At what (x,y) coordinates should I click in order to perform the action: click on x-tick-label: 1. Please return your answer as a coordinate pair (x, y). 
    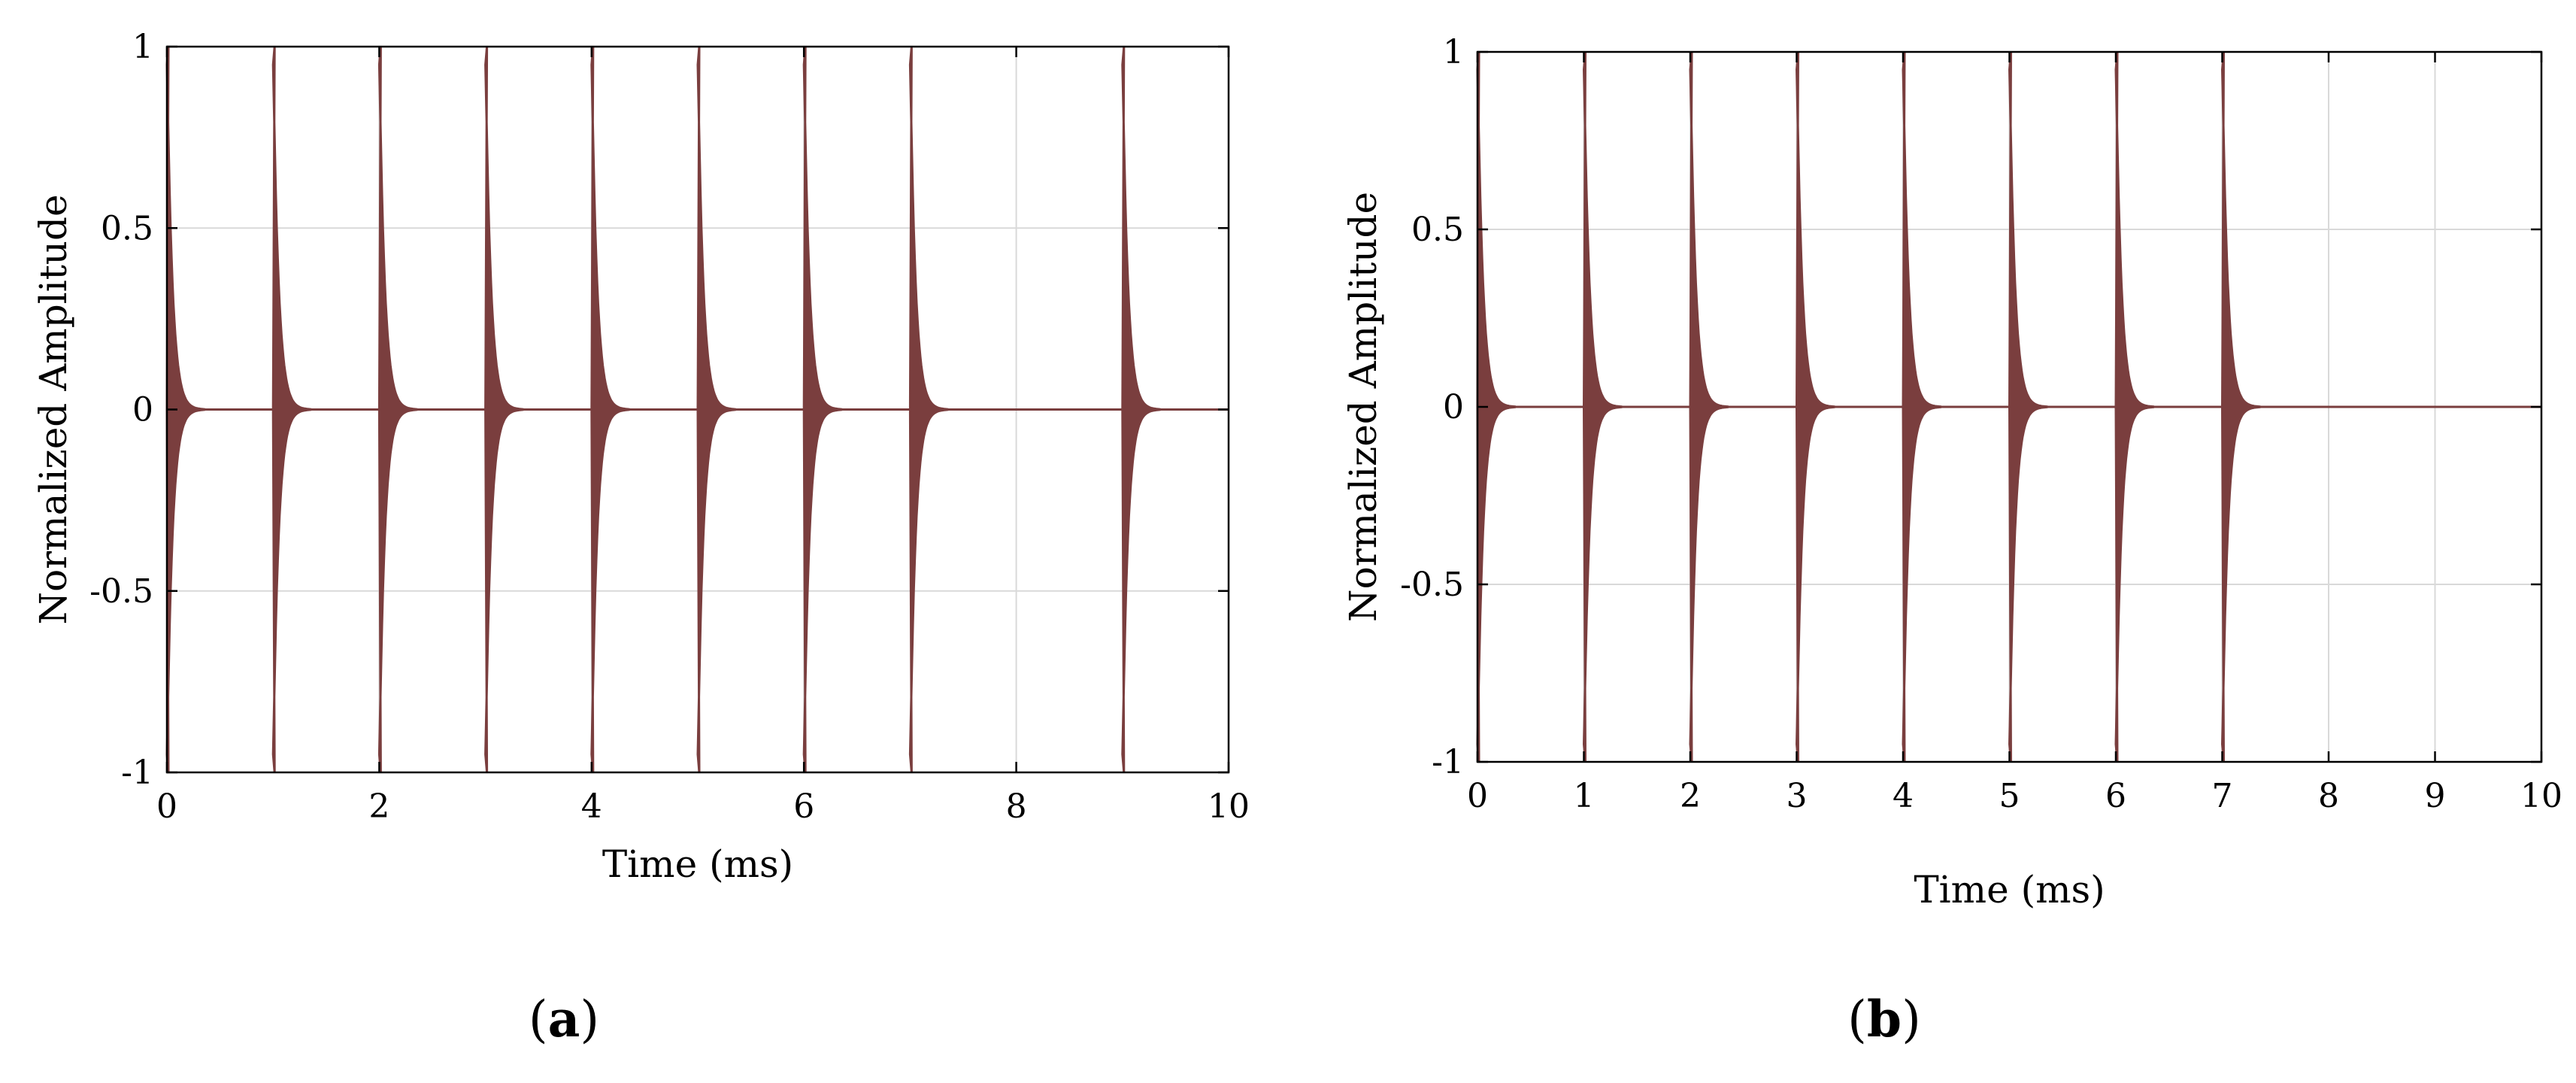
    Looking at the image, I should click on (1584, 796).